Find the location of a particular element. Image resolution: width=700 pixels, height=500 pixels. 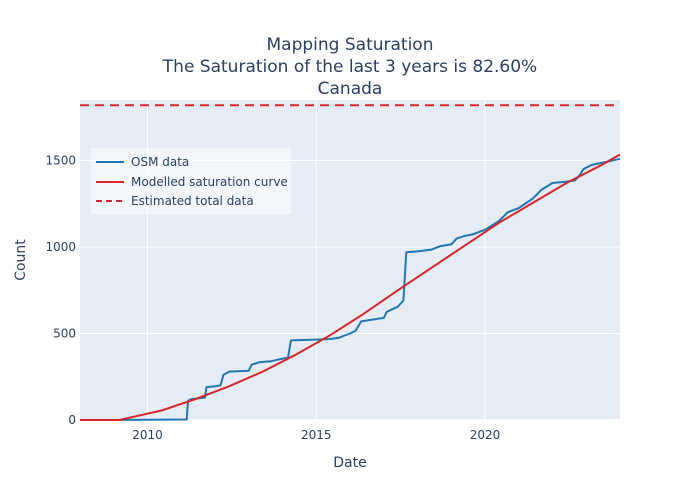

chart-title-line-3: Canada is located at coordinates (350, 89).